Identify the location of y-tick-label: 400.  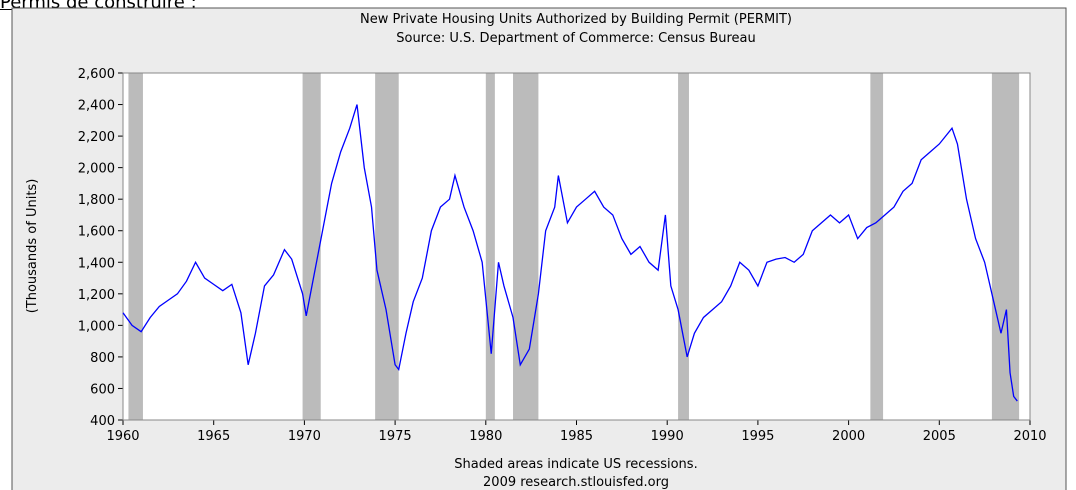
(102, 421).